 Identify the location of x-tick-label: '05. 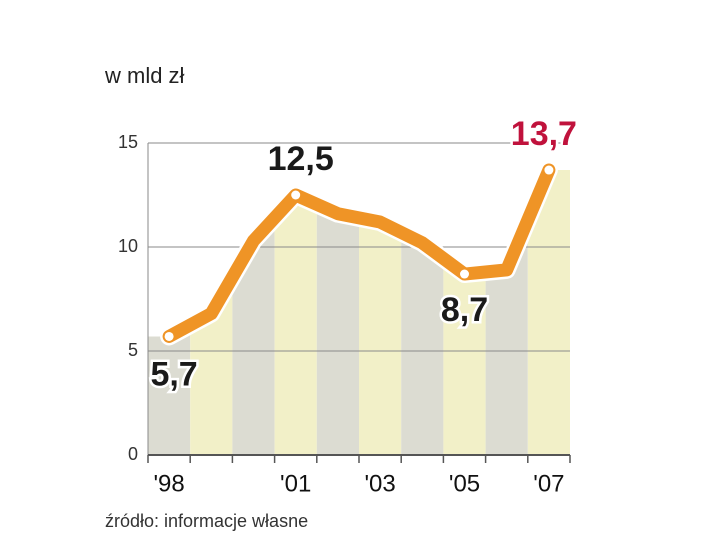
(464, 483).